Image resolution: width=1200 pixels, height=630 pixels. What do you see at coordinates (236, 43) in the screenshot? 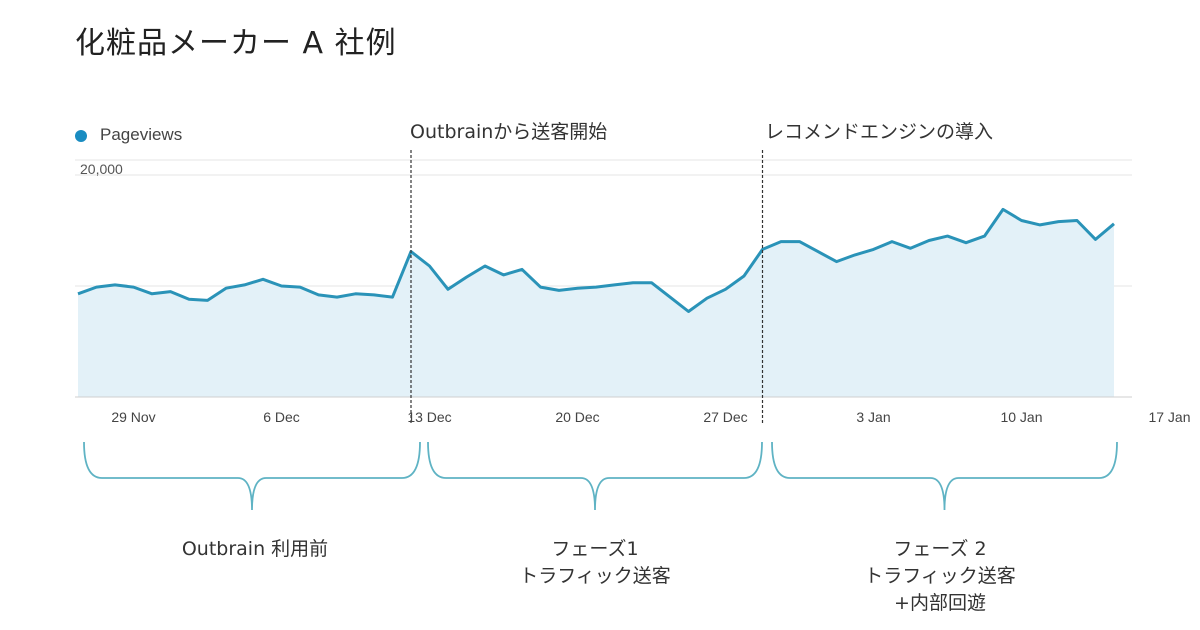
I see `chart-title: 化粧品メーカー A 社例` at bounding box center [236, 43].